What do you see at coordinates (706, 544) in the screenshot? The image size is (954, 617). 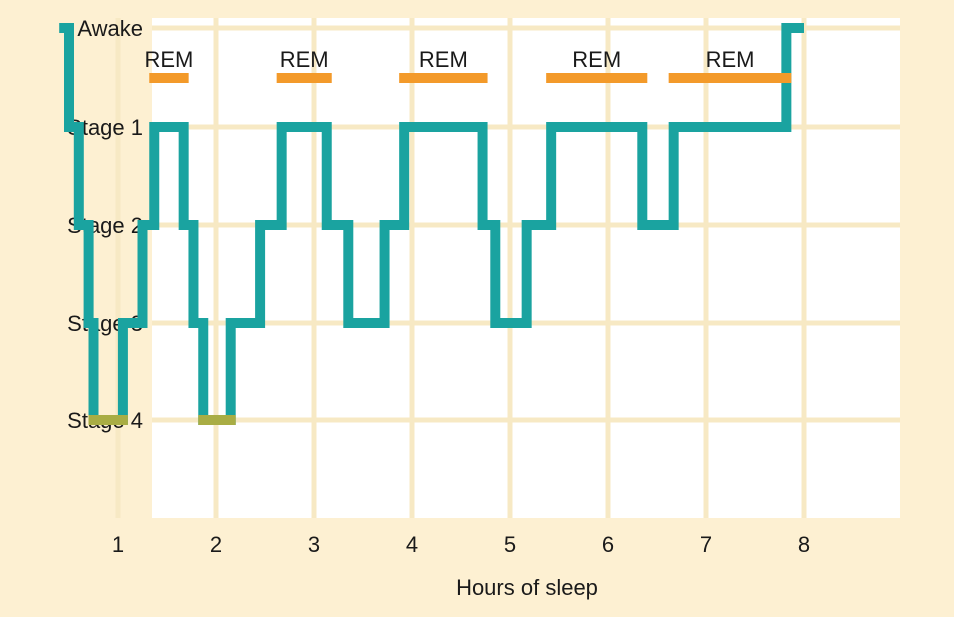 I see `x-tick-label: 7` at bounding box center [706, 544].